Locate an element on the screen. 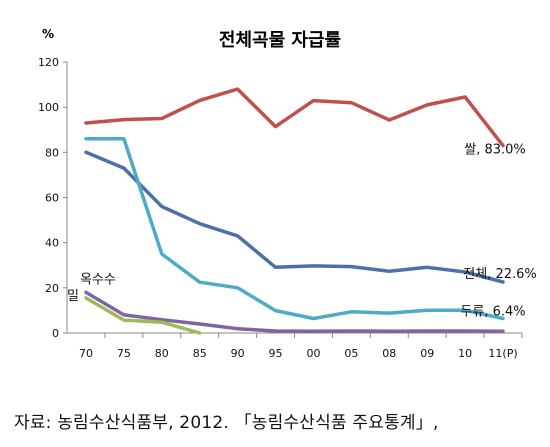 The width and height of the screenshot is (550, 447). chart-title: 전체곡물 자급률 is located at coordinates (280, 40).